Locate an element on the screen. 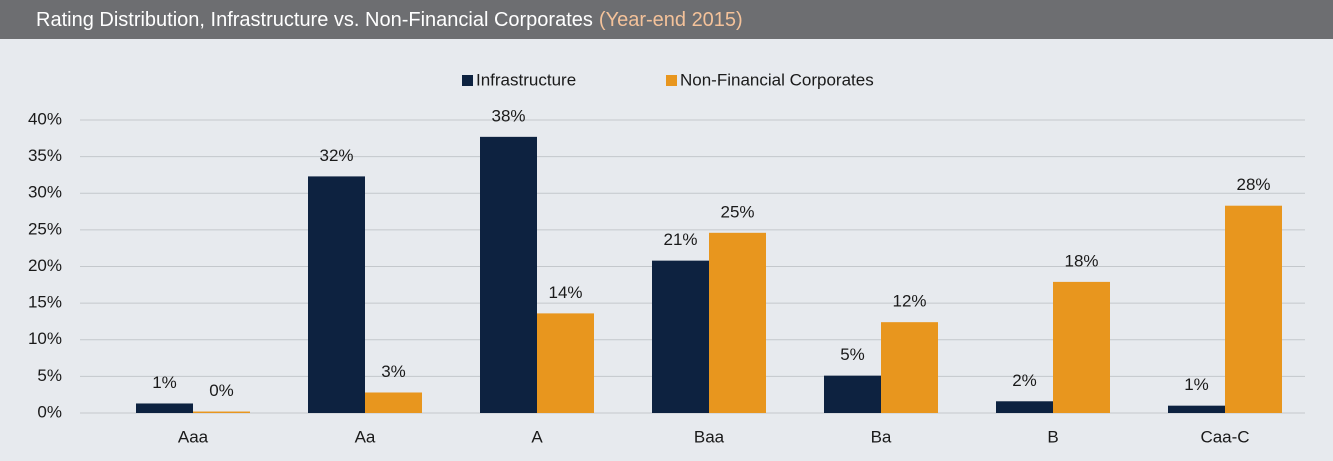 The height and width of the screenshot is (461, 1333). data-label: 28% is located at coordinates (1253, 184).